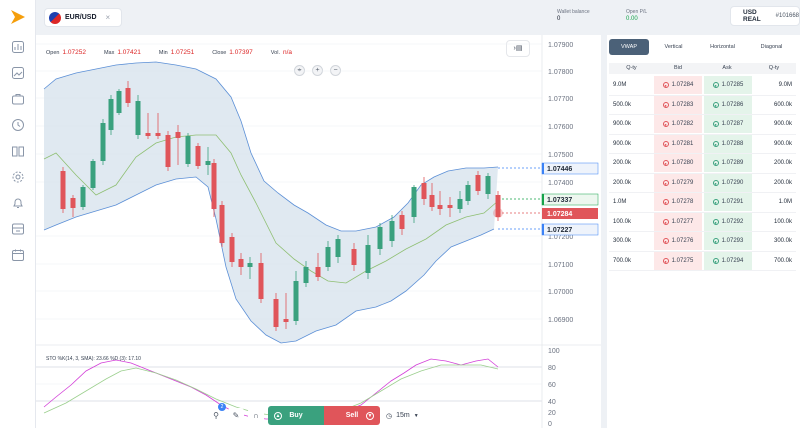  What do you see at coordinates (352, 415) in the screenshot?
I see `sell-button: Sell ▼` at bounding box center [352, 415].